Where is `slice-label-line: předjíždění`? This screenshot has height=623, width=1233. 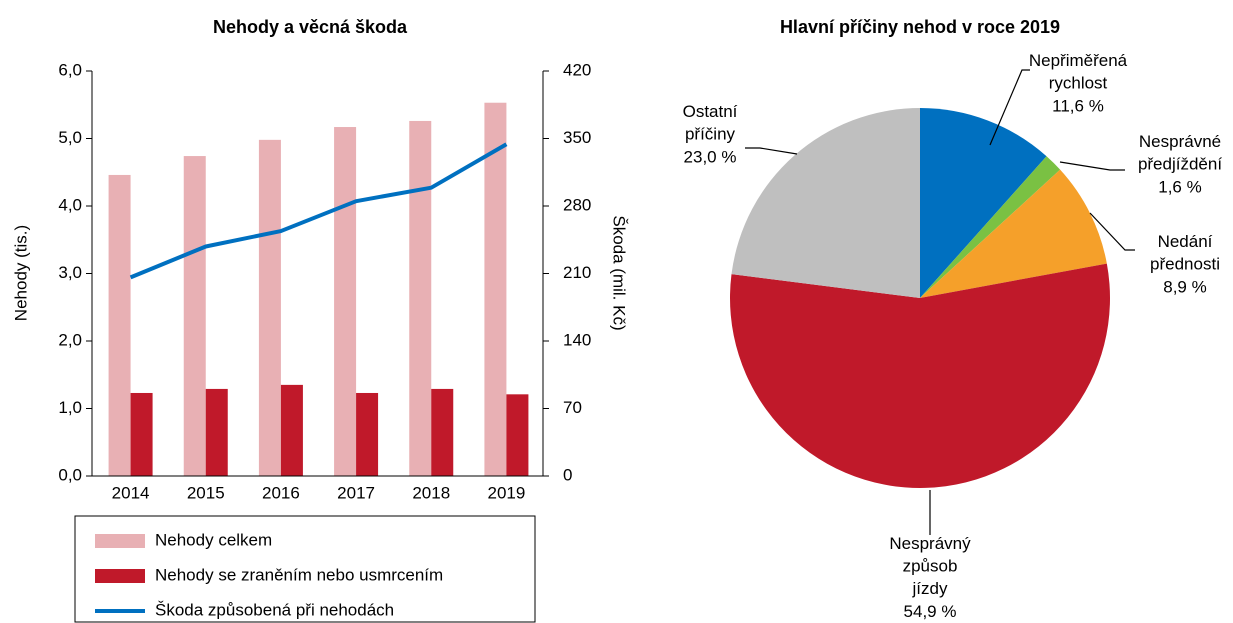
slice-label-line: předjíždění is located at coordinates (1180, 164).